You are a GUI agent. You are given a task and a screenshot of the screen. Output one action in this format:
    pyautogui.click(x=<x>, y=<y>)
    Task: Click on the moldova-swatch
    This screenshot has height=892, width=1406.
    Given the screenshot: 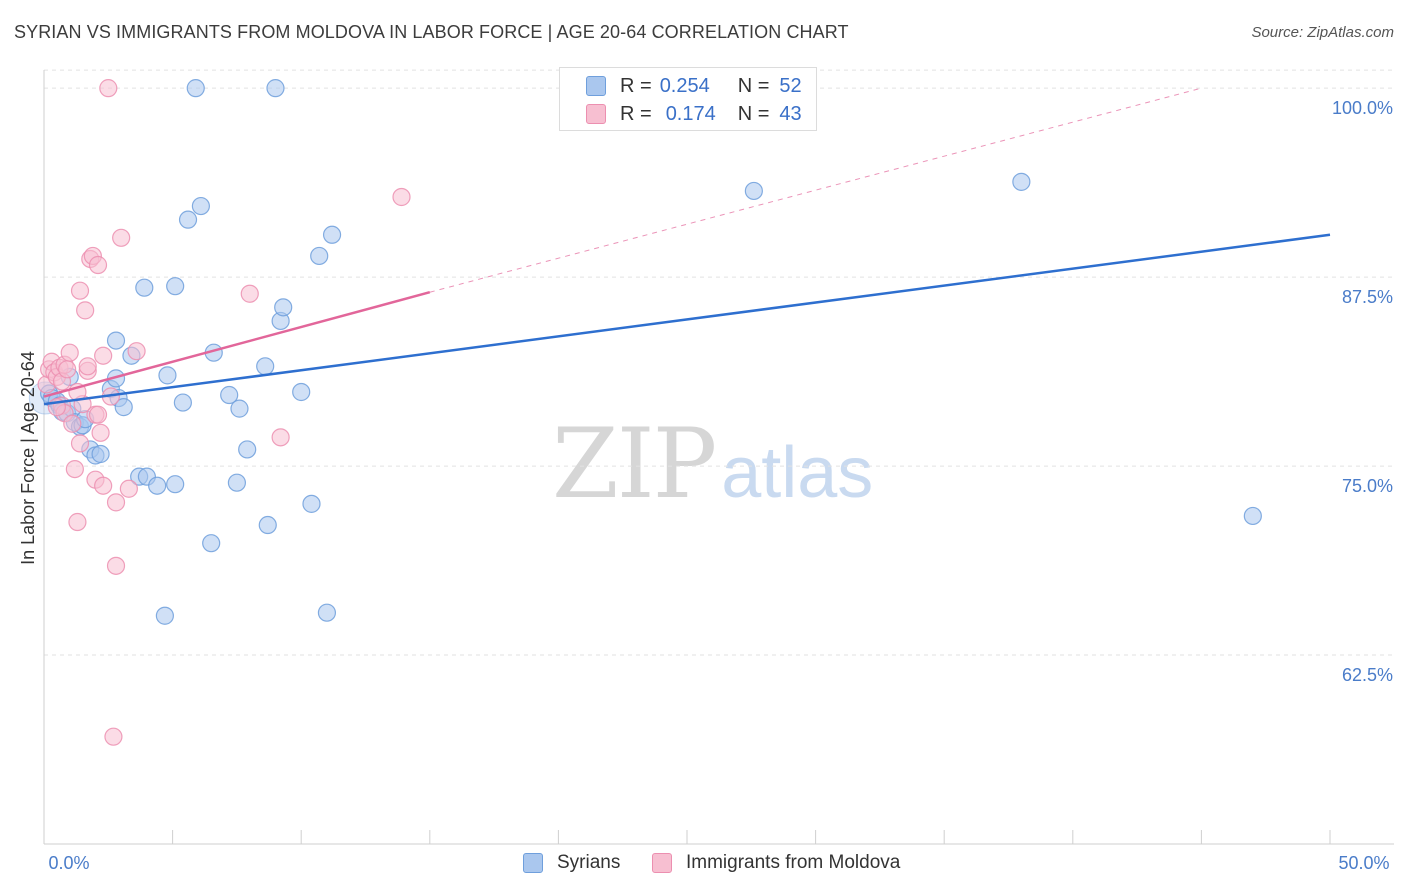 What is the action you would take?
    pyautogui.click(x=596, y=114)
    